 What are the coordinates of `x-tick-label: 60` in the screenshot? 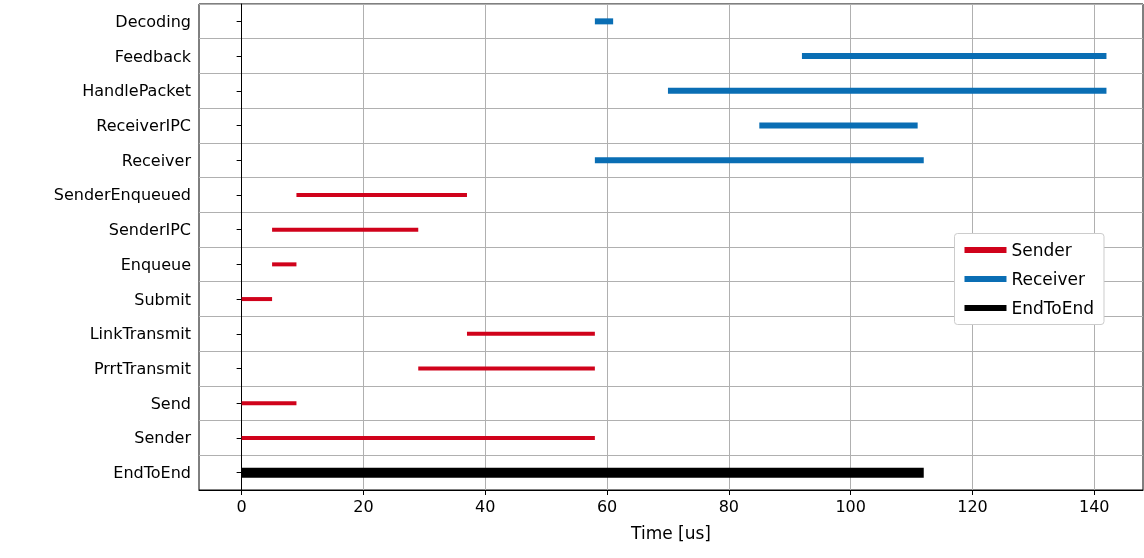 It's located at (607, 506).